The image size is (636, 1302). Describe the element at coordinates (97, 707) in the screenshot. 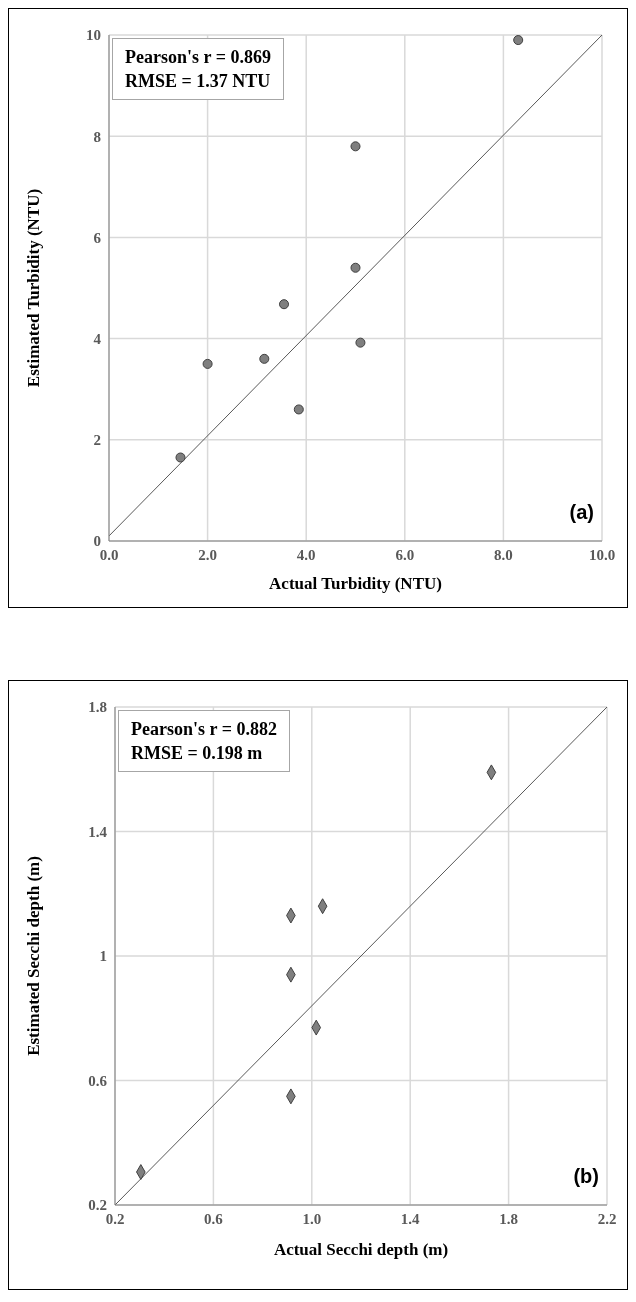

I see `y-tick-label: 1.8` at that location.